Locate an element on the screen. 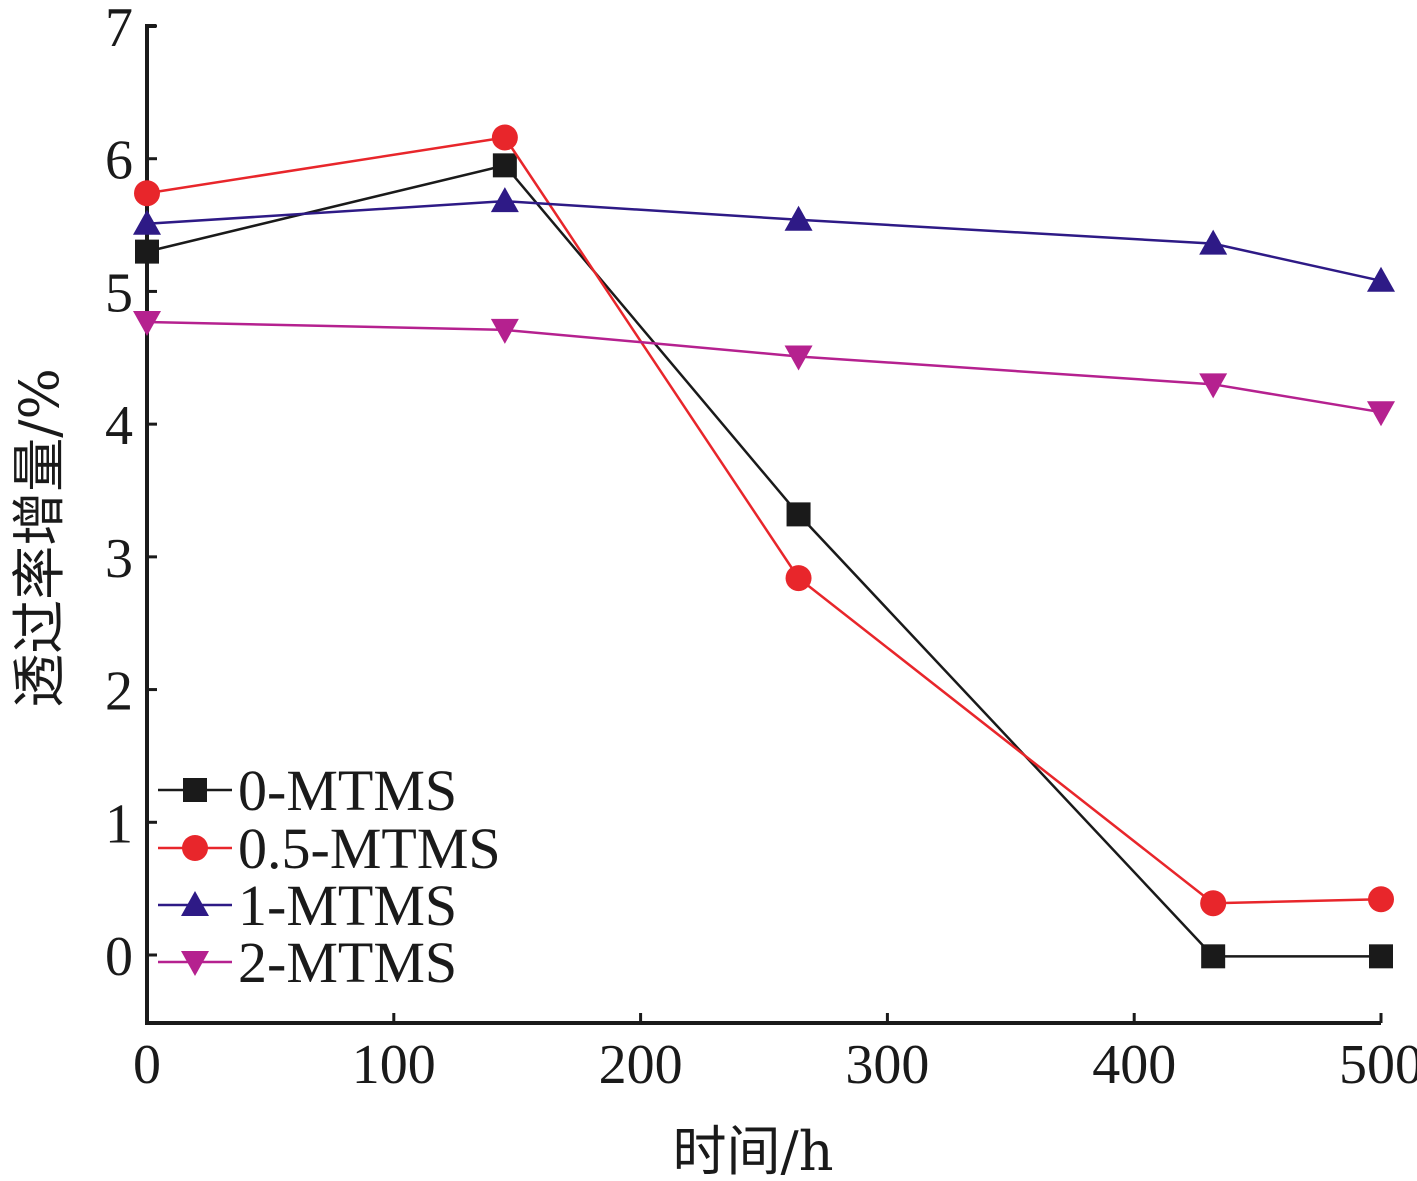 Image resolution: width=1417 pixels, height=1181 pixels. series-2-MTMS is located at coordinates (764, 368).